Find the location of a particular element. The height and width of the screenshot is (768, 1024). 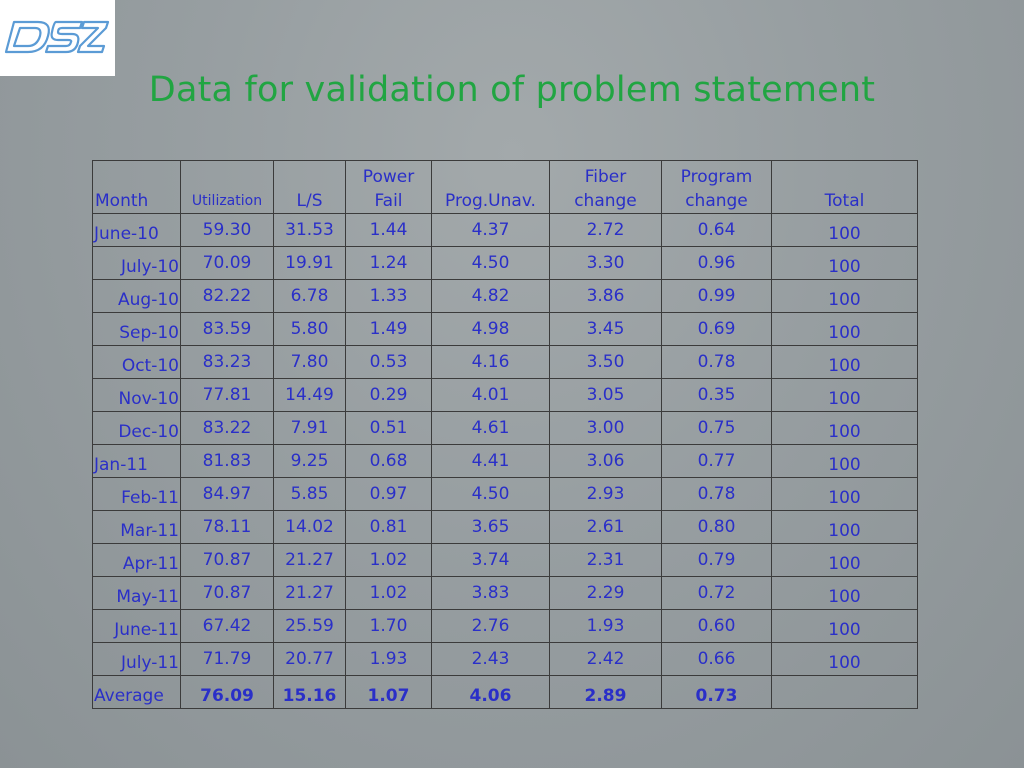

cell-month: Dec-10 is located at coordinates (136, 428).